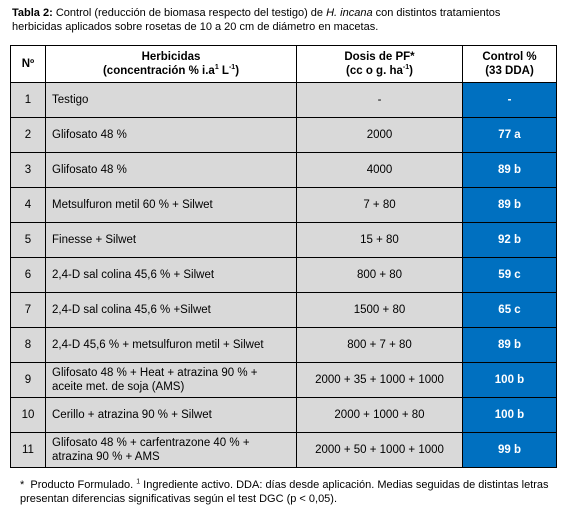  What do you see at coordinates (379, 57) in the screenshot?
I see `header-text: Dosis de PF*` at bounding box center [379, 57].